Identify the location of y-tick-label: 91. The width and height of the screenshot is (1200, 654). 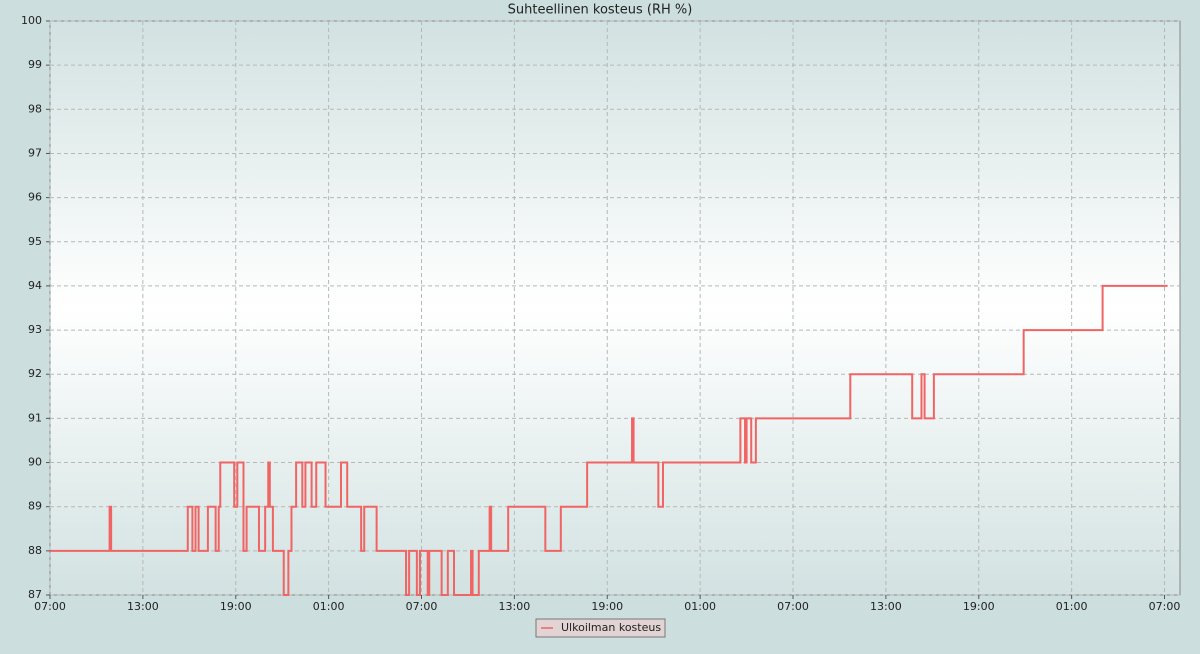
(35, 417).